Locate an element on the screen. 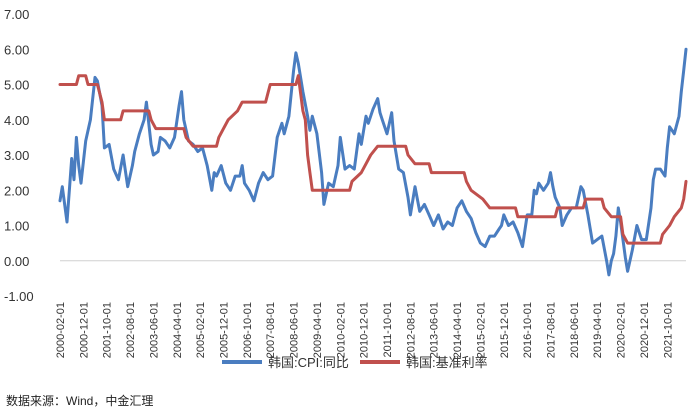 The image size is (700, 418). y-tick-labels: 7.00 6.00 5.00 4.00 3.00 2.00 1.00 0.00 -1.00 is located at coordinates (19, 155).